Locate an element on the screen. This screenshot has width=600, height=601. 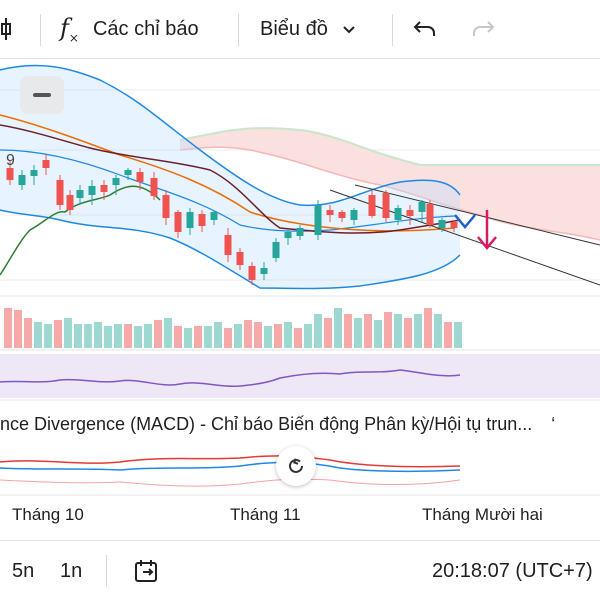
clock-time: 20:18:07 (UTC+7) is located at coordinates (512, 570).